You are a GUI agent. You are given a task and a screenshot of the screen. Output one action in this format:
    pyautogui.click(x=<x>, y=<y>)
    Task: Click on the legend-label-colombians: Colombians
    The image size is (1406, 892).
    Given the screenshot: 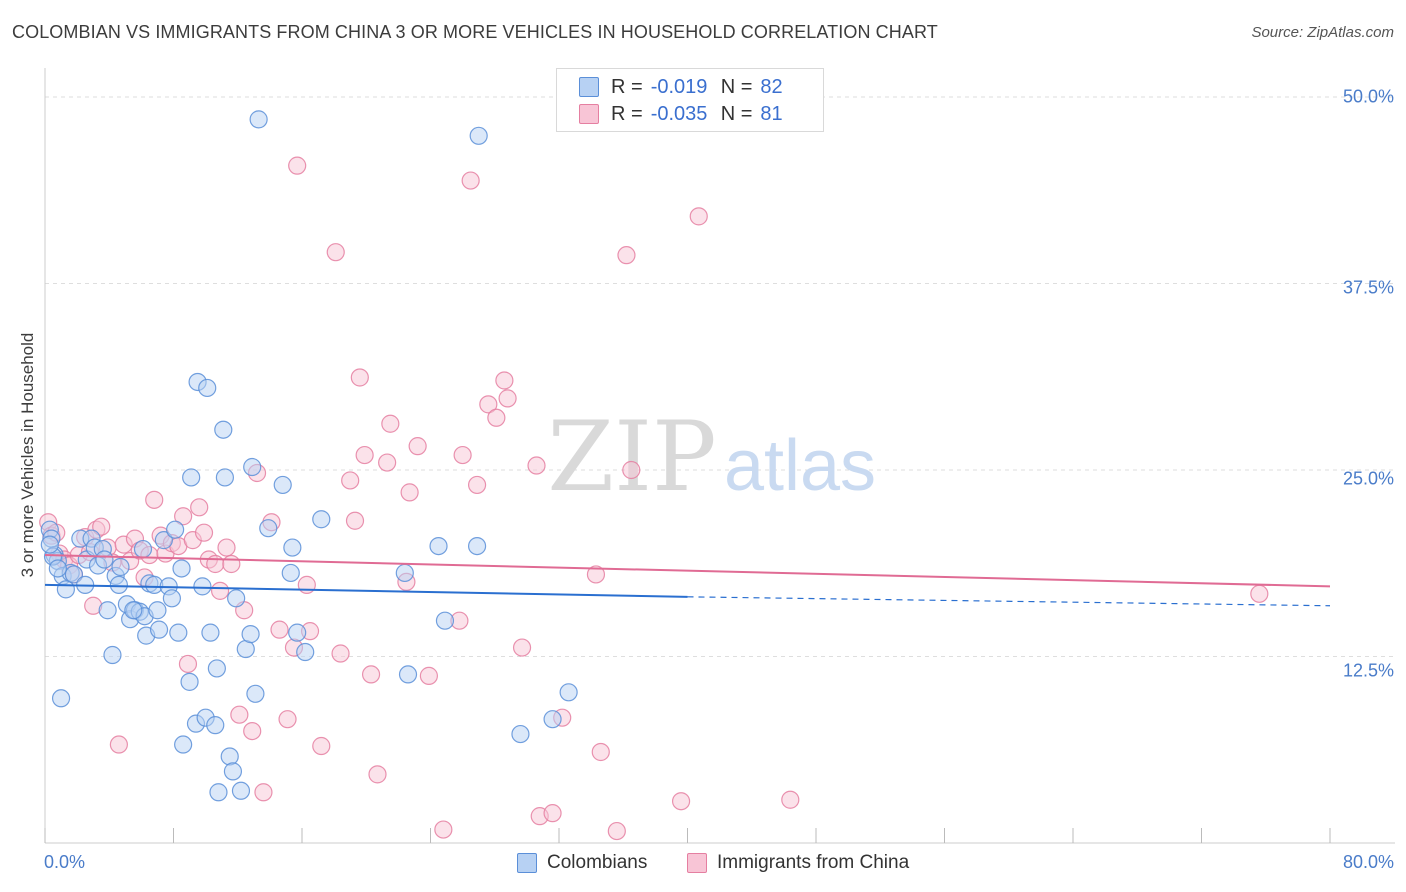 What is the action you would take?
    pyautogui.click(x=597, y=862)
    